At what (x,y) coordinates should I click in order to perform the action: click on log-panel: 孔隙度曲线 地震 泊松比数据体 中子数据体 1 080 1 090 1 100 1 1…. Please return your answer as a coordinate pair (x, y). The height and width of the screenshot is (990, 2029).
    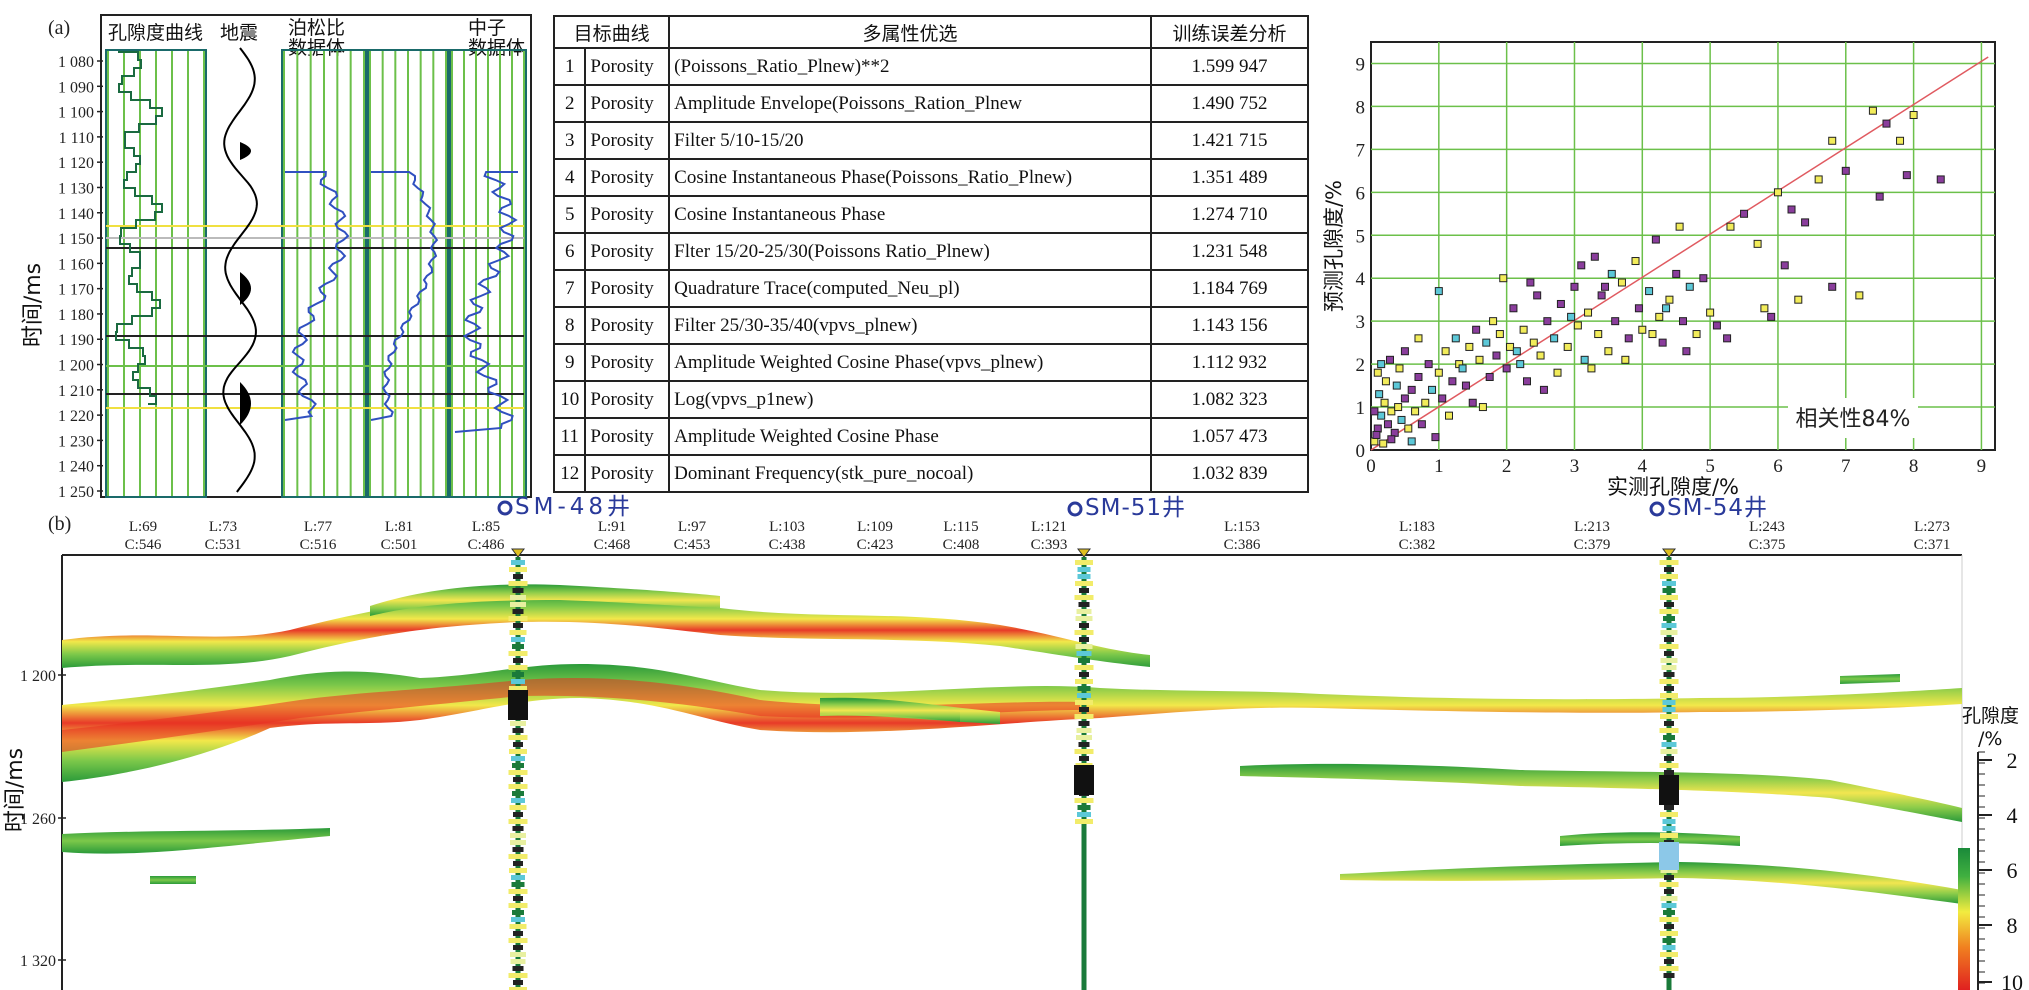
    Looking at the image, I should click on (276, 257).